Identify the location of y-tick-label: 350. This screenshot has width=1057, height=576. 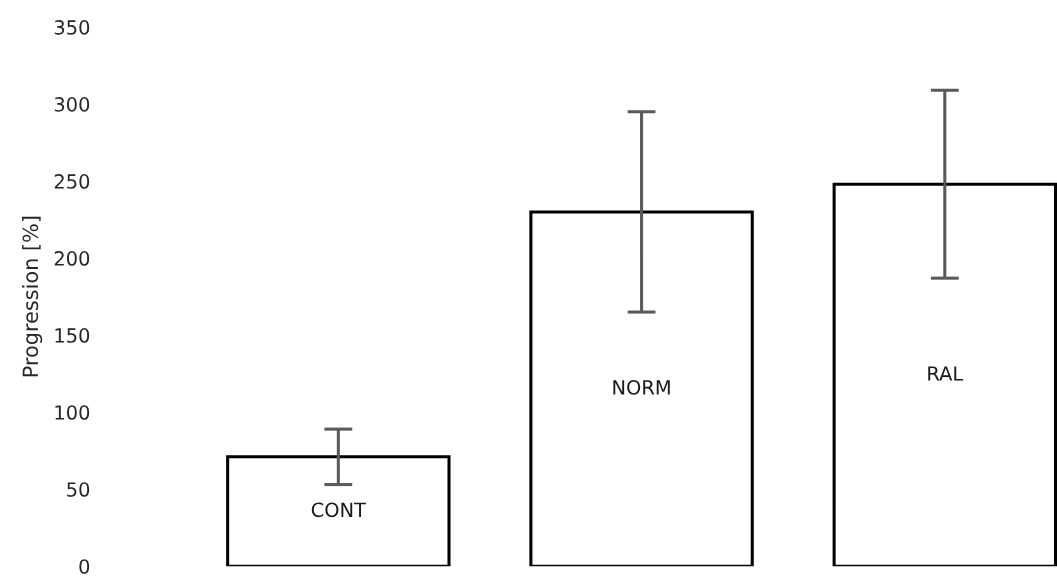
(72, 27).